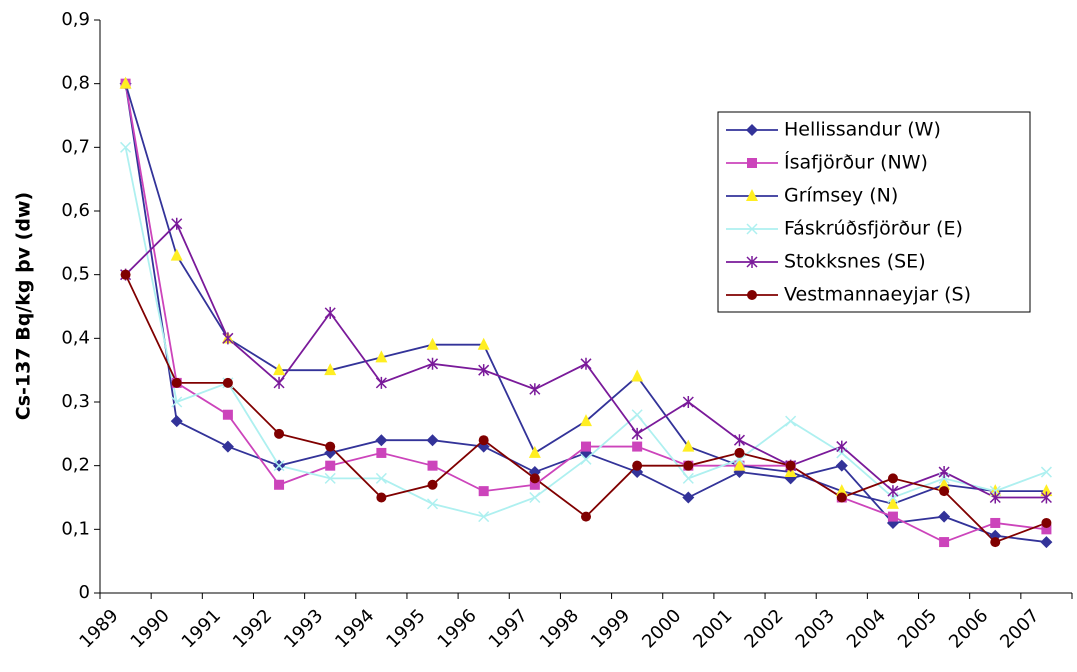  Describe the element at coordinates (84, 592) in the screenshot. I see `y-tick-label: 0` at that location.